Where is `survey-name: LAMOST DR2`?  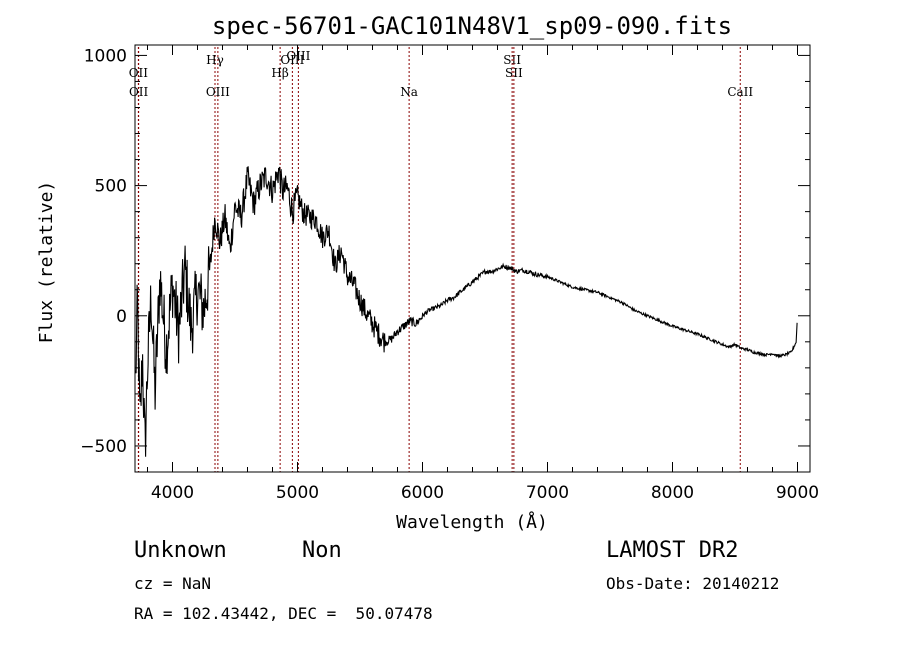 survey-name: LAMOST DR2 is located at coordinates (672, 550).